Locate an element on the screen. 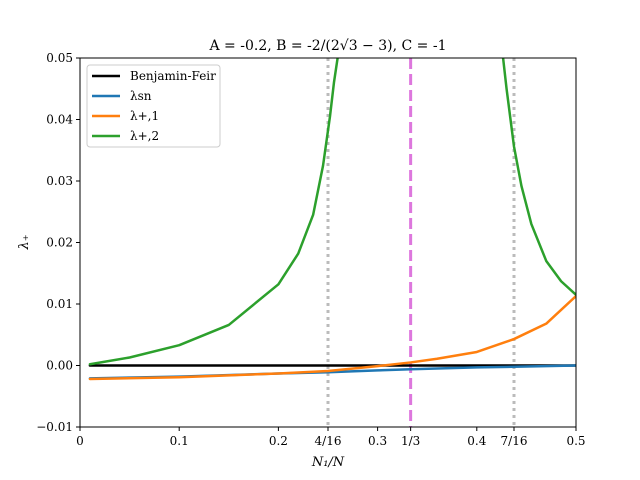 This screenshot has height=480, width=640. x-tick-label-8: 0.5 is located at coordinates (575, 441).